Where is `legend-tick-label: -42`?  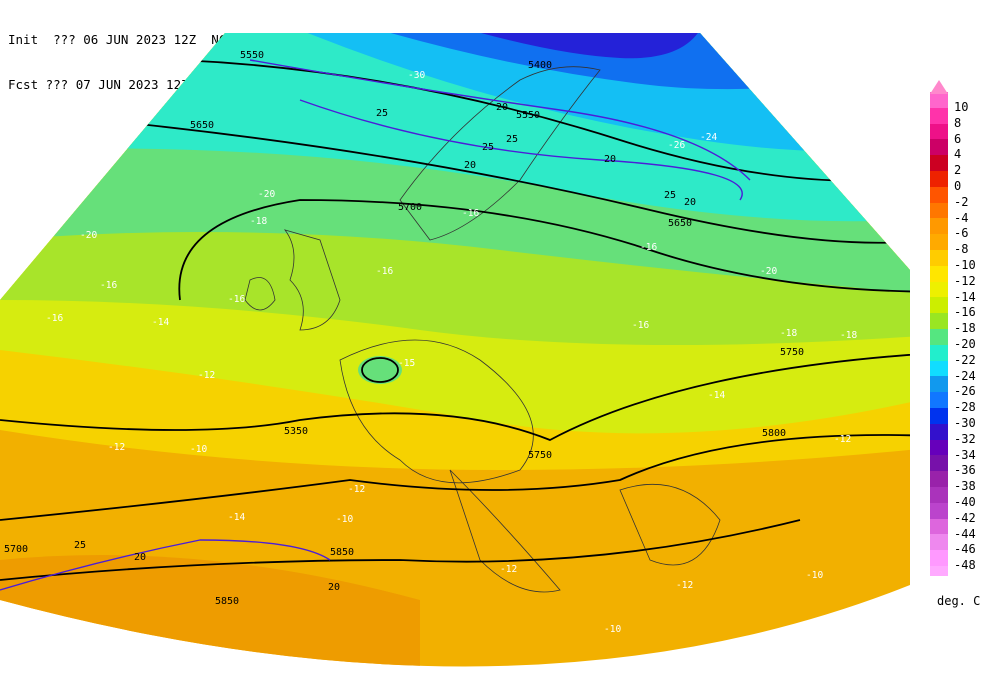
legend-tick-label: -42 is located at coordinates (965, 517).